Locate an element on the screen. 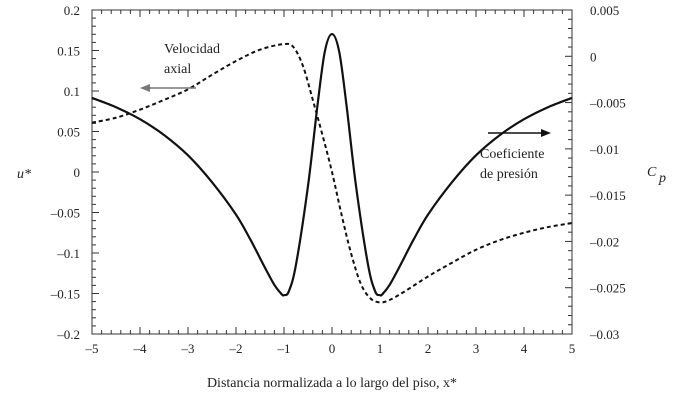 The height and width of the screenshot is (419, 695). y-right-tick-label: –0.02 is located at coordinates (604, 241).